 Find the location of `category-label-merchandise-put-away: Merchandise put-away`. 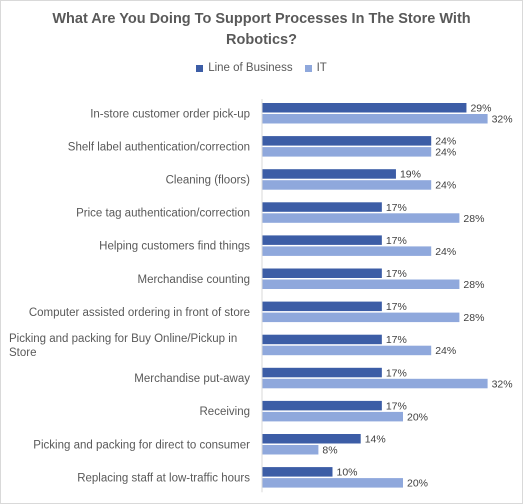

category-label-merchandise-put-away: Merchandise put-away is located at coordinates (192, 379).